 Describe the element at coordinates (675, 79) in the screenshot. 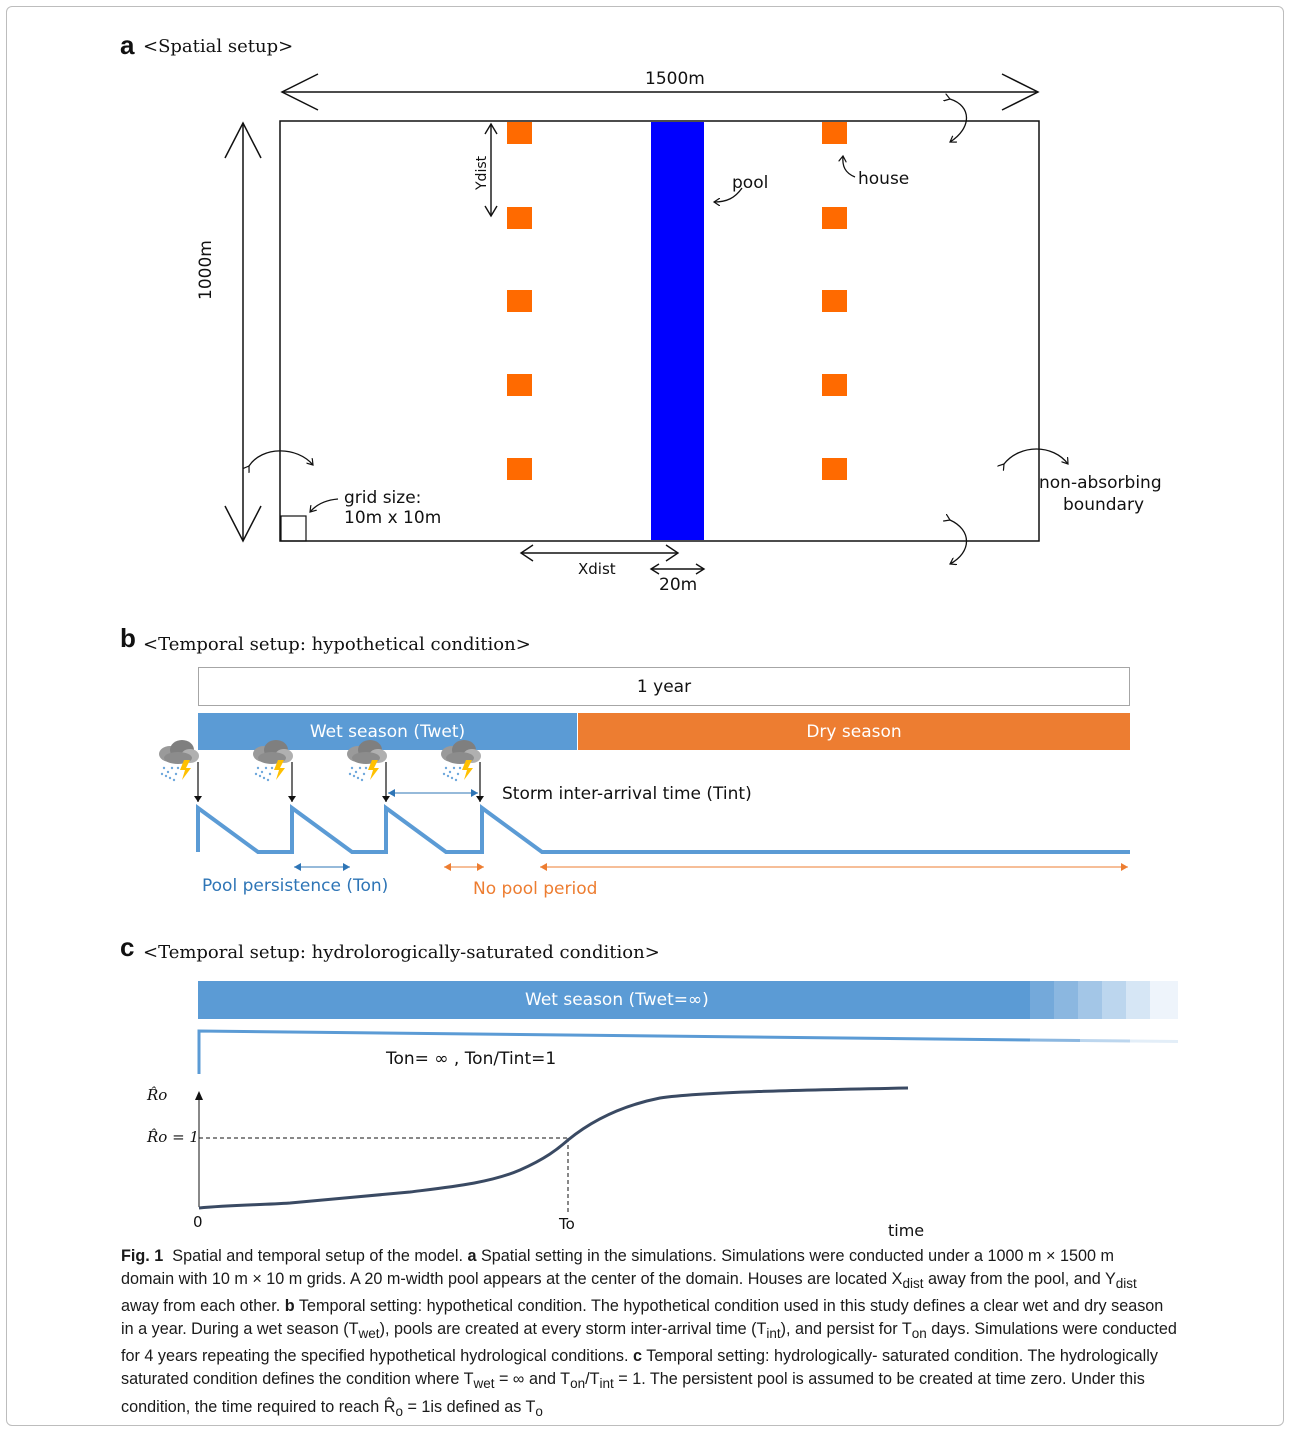

I see `width-label: 1500m` at that location.